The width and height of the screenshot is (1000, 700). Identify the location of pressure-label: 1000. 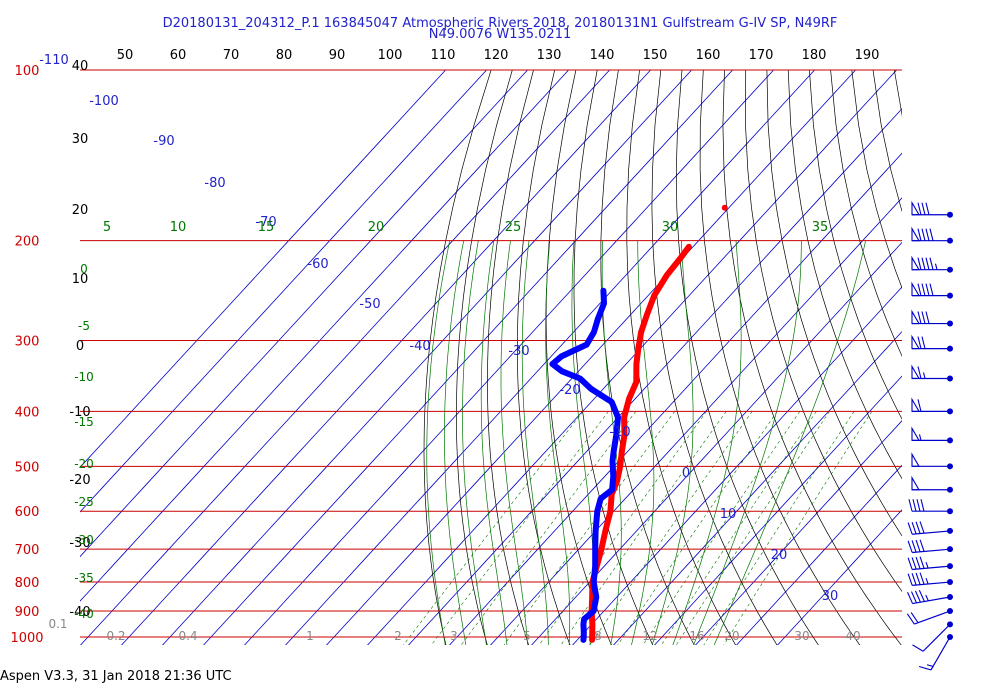
(26, 638).